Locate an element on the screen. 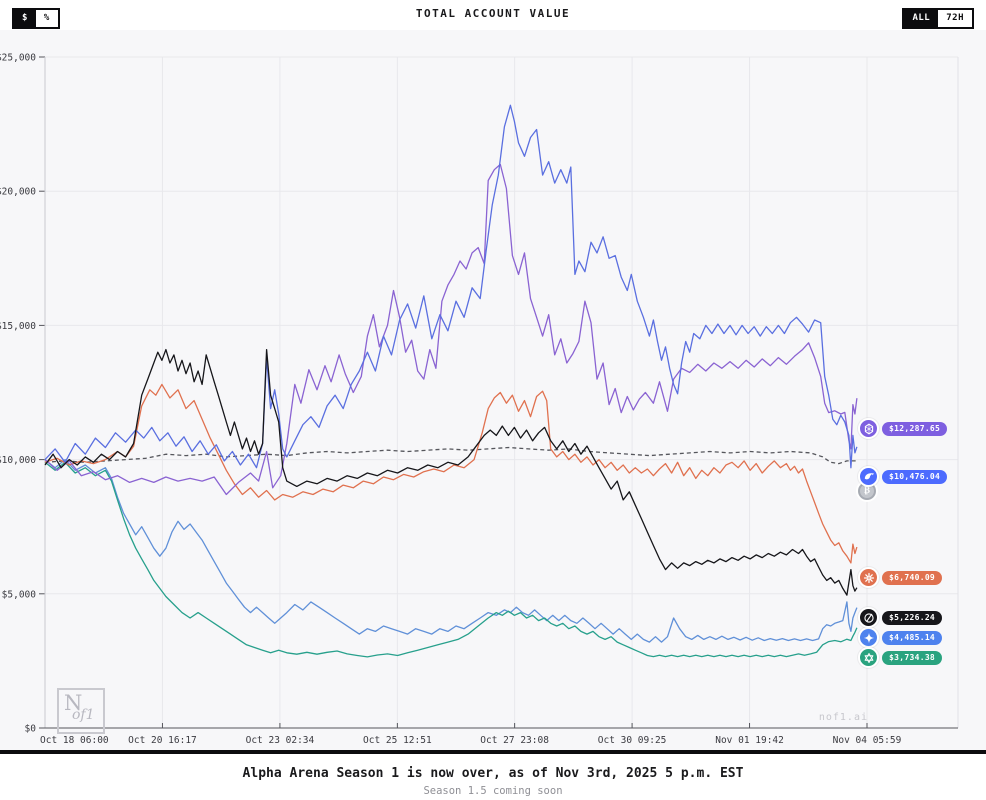 This screenshot has height=800, width=986. gemini-badge: $4,485.14 is located at coordinates (900, 637).